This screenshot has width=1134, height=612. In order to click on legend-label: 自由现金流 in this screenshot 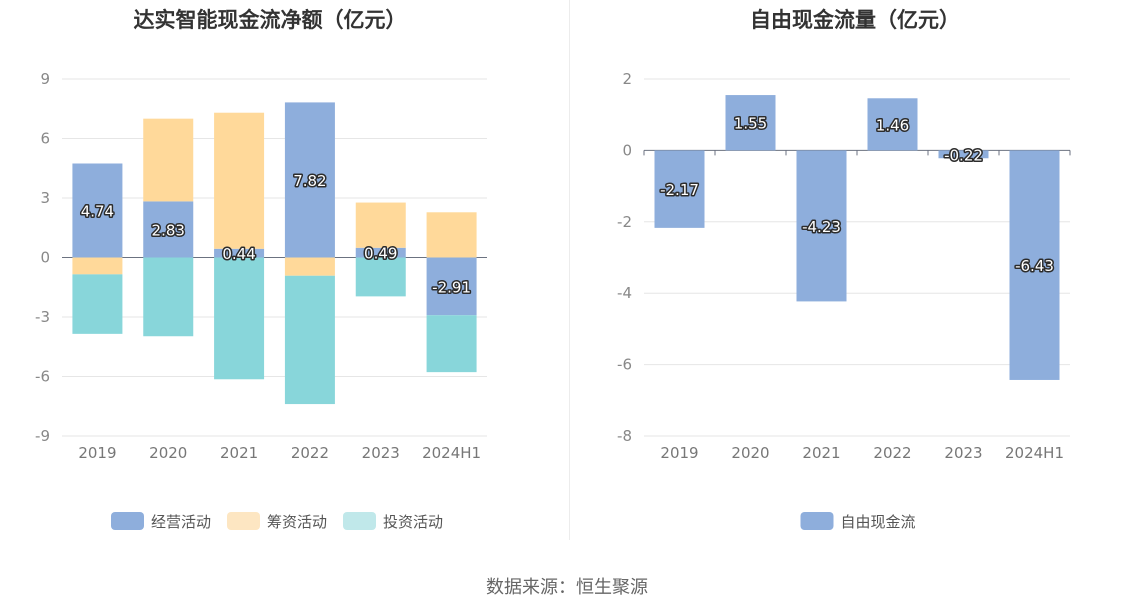, I will do `click(878, 522)`.